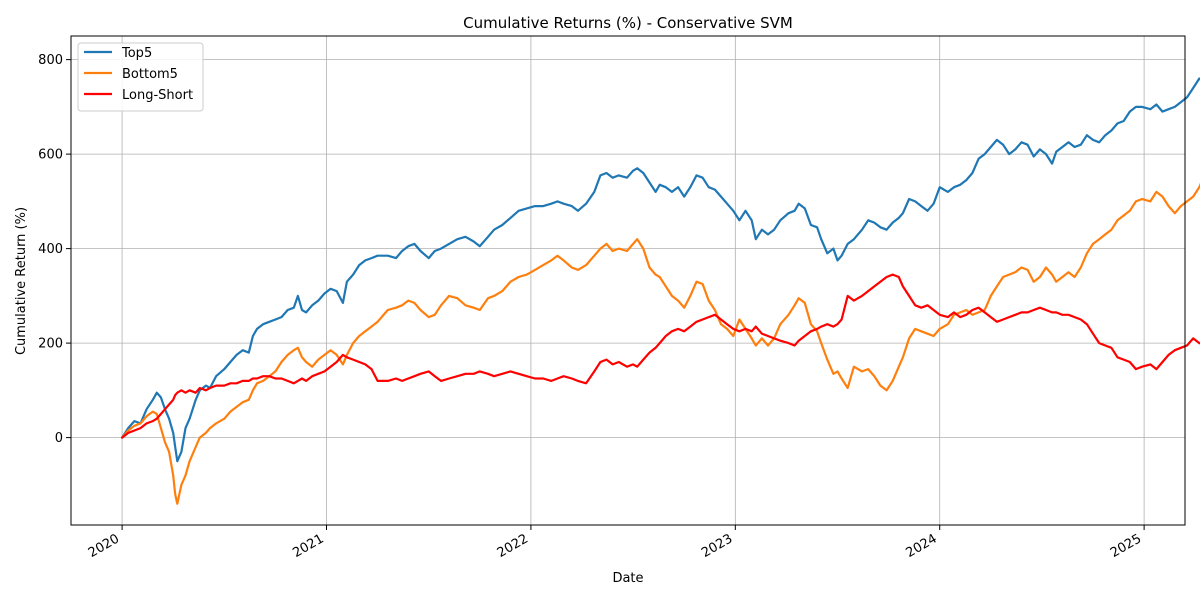  What do you see at coordinates (157, 95) in the screenshot?
I see `legend-label: Long-Short` at bounding box center [157, 95].